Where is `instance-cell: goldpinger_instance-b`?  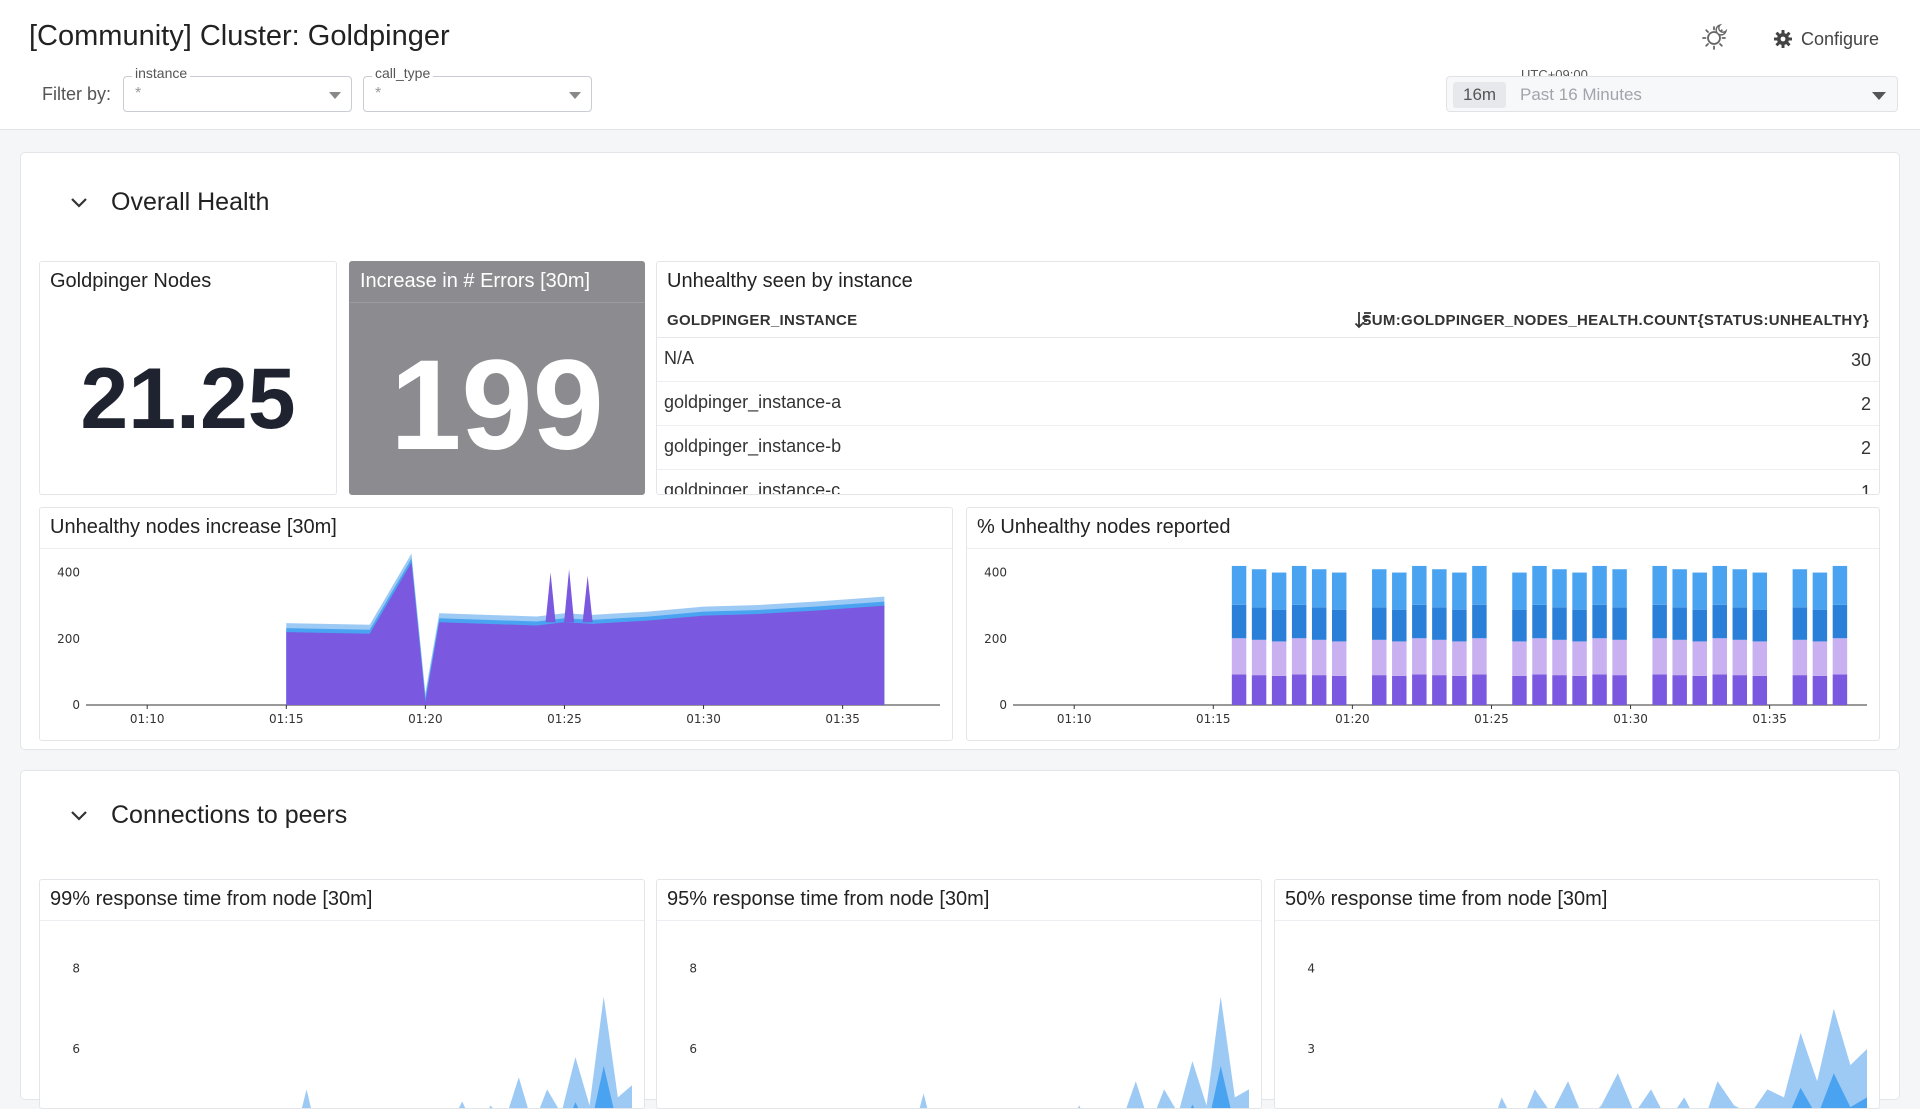 instance-cell: goldpinger_instance-b is located at coordinates (753, 446).